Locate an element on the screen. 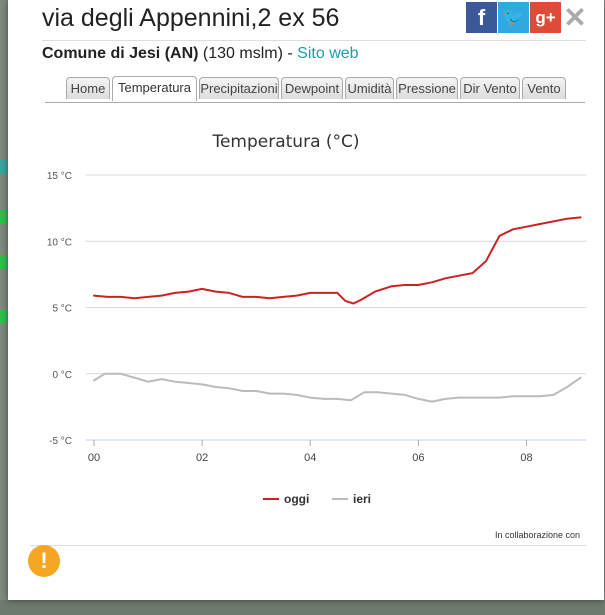 The height and width of the screenshot is (615, 605). series-line-oggi is located at coordinates (337, 260).